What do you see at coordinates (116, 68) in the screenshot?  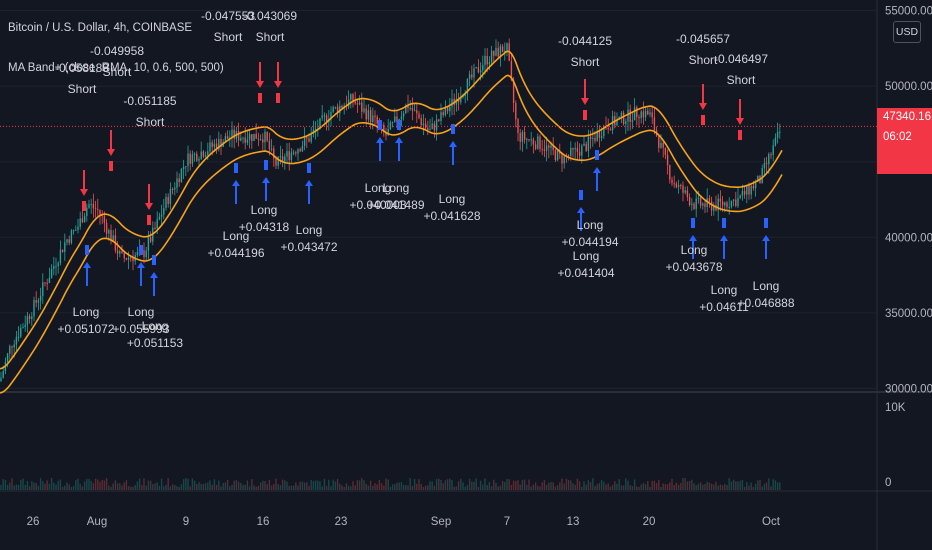 I see `indicator-label: MA Band+ (close, RMA, 10, 0.6, 500, 500)` at bounding box center [116, 68].